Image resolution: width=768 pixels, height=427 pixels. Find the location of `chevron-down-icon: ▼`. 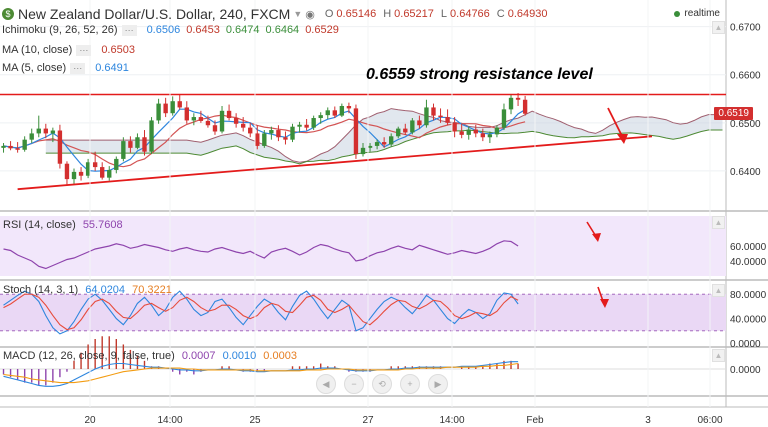

chevron-down-icon: ▼ is located at coordinates (298, 14).